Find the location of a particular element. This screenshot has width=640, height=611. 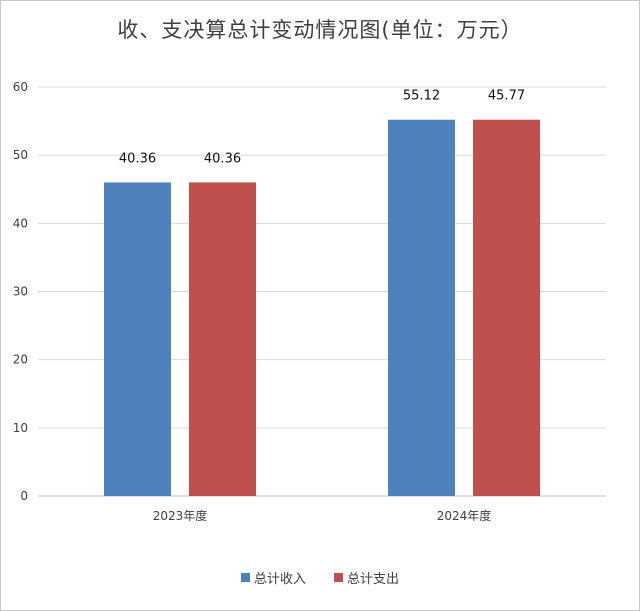

y-tick-label: 30 is located at coordinates (20, 292).